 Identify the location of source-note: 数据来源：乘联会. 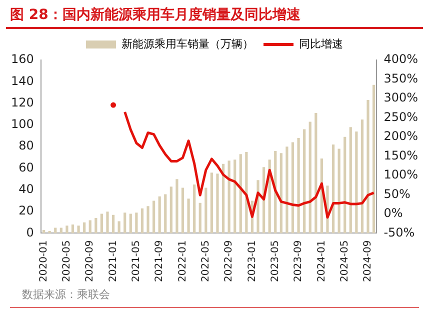
(66, 295).